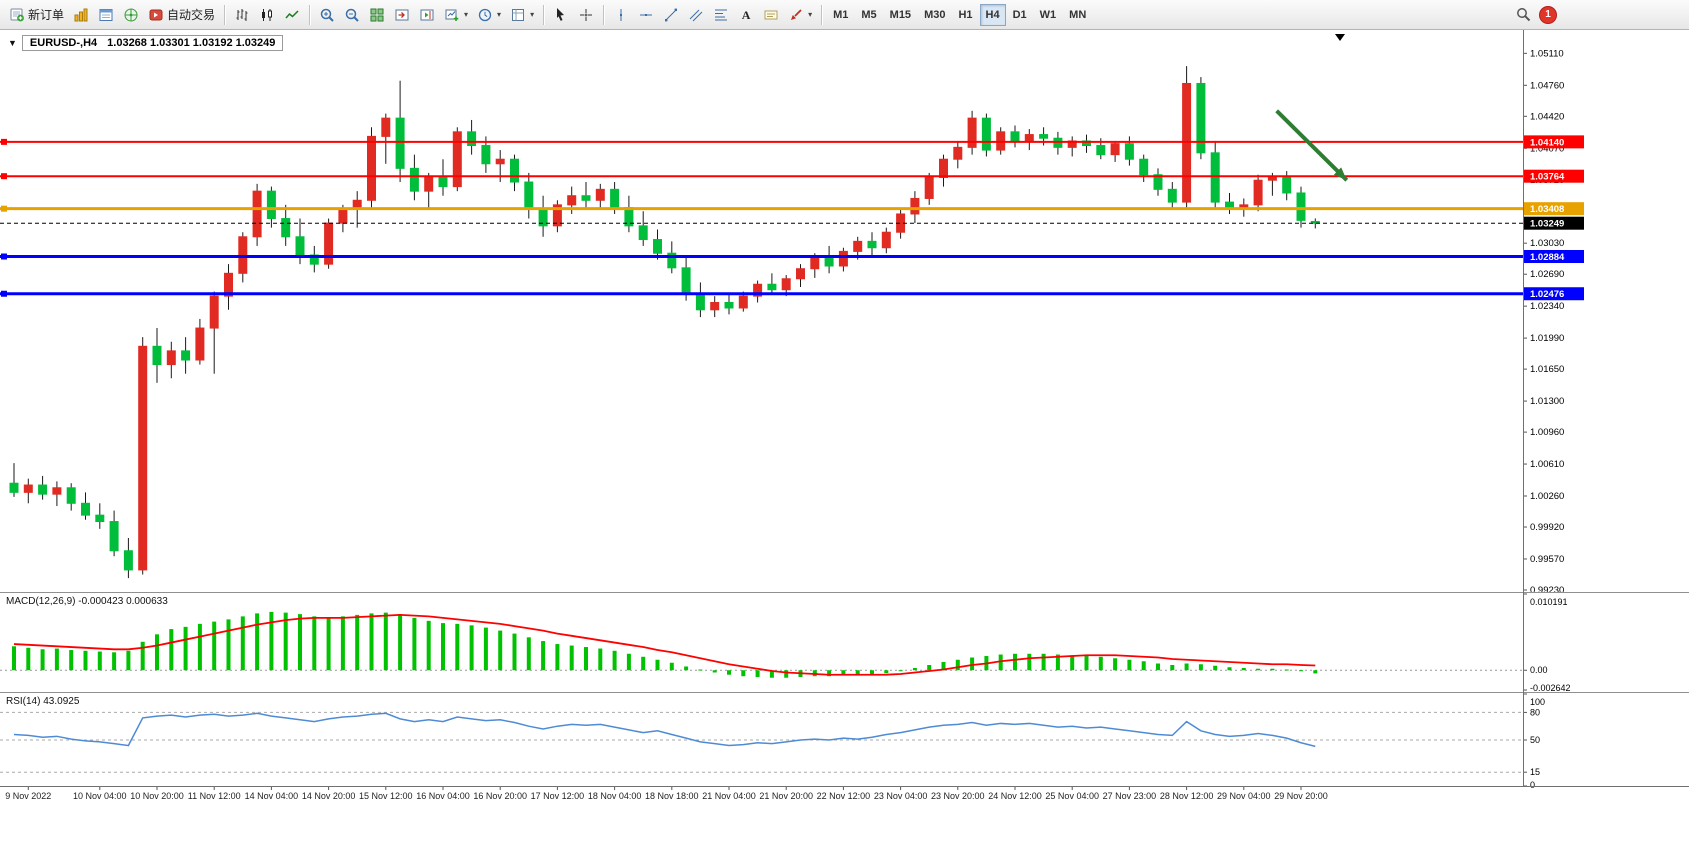 Image resolution: width=1689 pixels, height=865 pixels. What do you see at coordinates (1019, 14) in the screenshot?
I see `timeframe-d1-button: D1` at bounding box center [1019, 14].